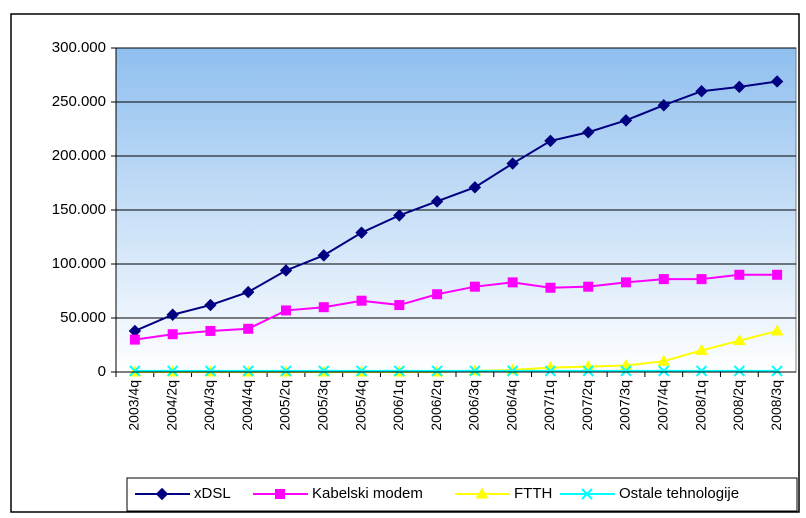 This screenshot has height=518, width=806. Describe the element at coordinates (776, 405) in the screenshot. I see `x-tick-label: 2008/3q` at that location.